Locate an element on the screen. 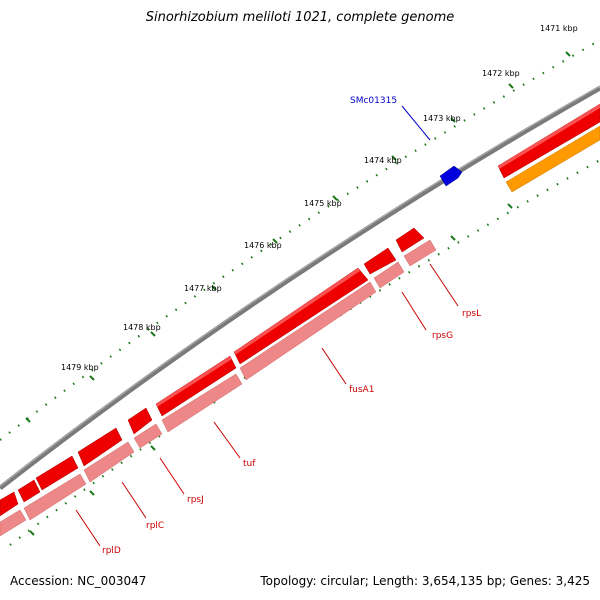 Image resolution: width=600 pixels, height=600 pixels. gene-label-smc01315: SMc01315 is located at coordinates (373, 101).